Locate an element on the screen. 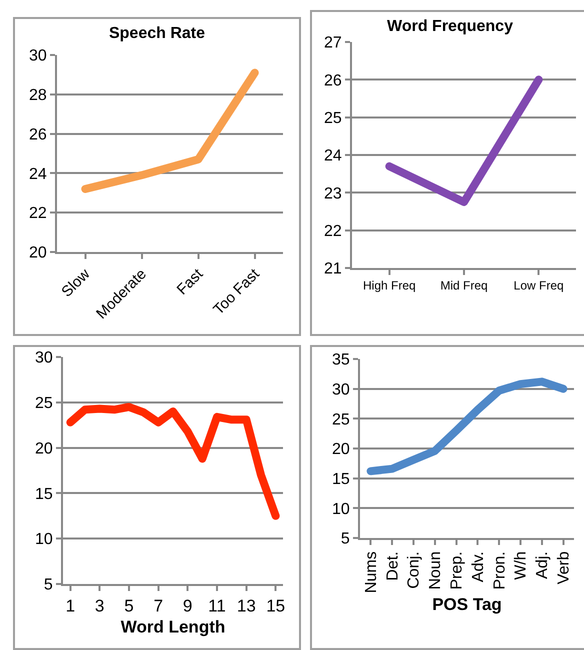 Image resolution: width=584 pixels, height=650 pixels. x-tick-label: Adv. is located at coordinates (478, 566).